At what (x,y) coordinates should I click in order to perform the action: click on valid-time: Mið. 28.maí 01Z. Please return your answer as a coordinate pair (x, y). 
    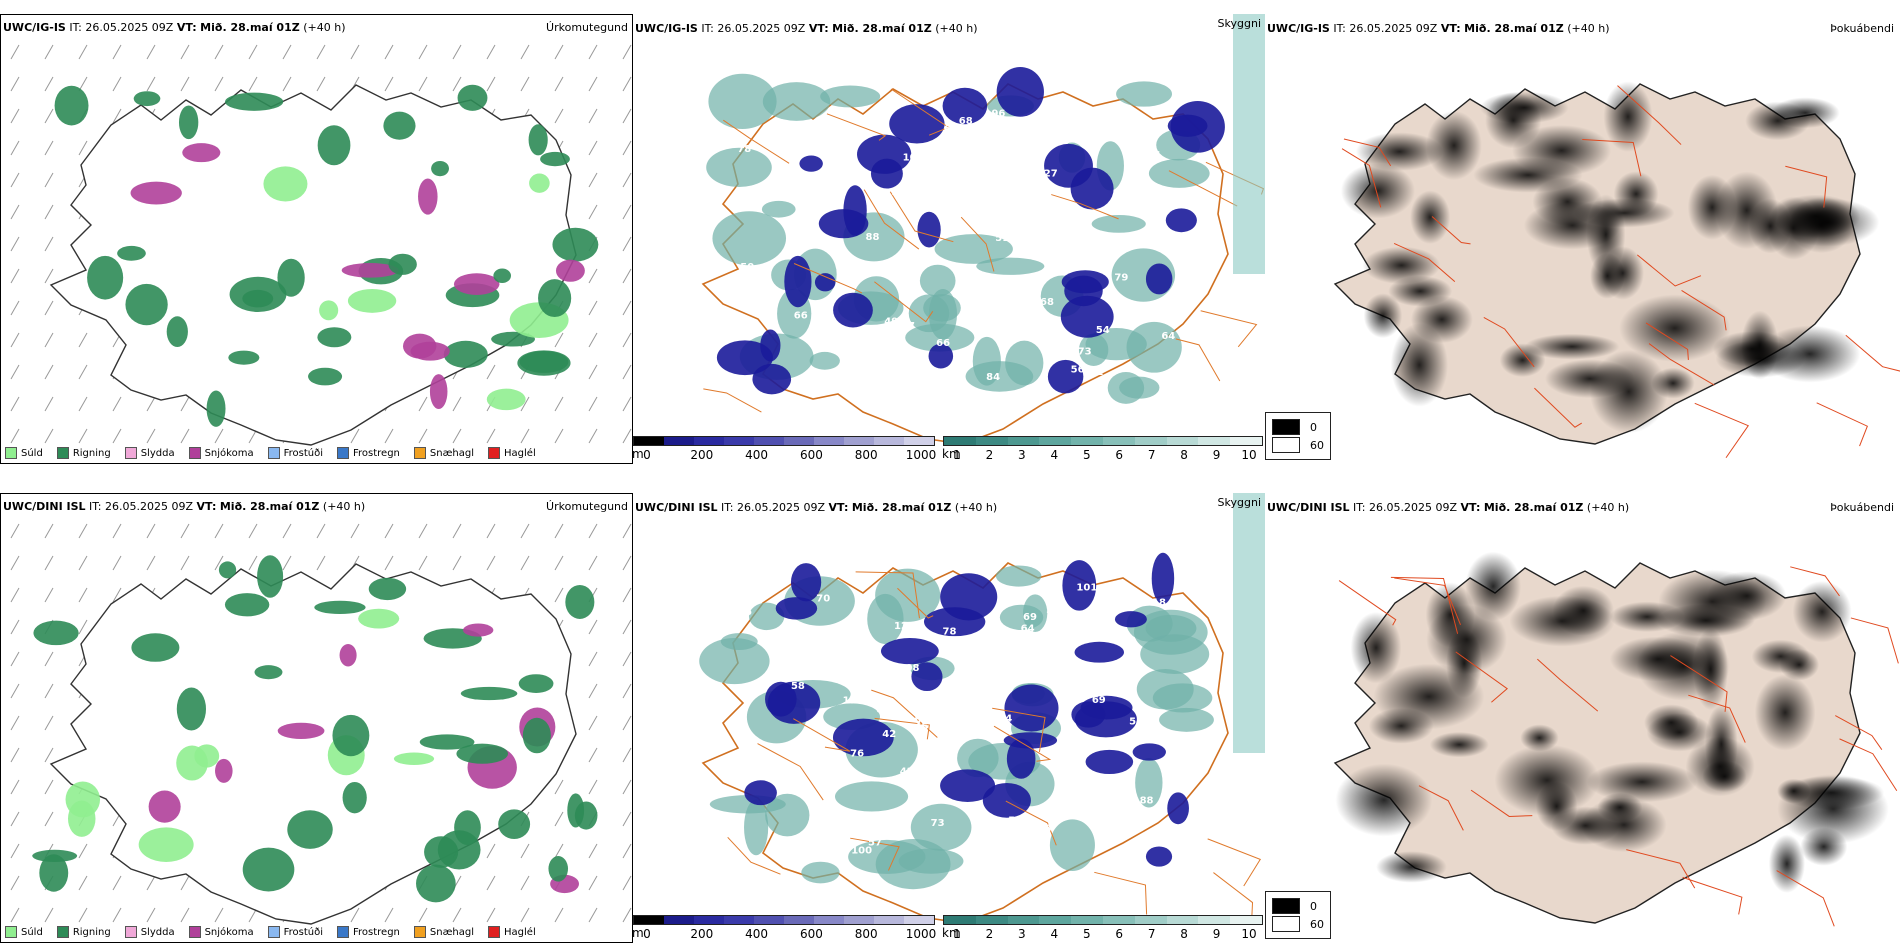
    Looking at the image, I should click on (901, 507).